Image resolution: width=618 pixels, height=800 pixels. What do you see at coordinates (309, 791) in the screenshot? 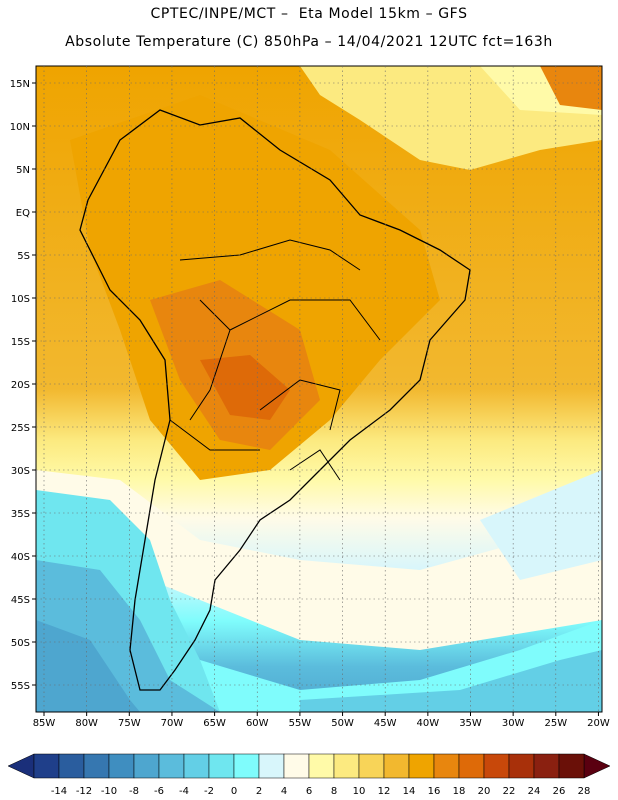
I see `colorbar-label: 6` at bounding box center [309, 791].